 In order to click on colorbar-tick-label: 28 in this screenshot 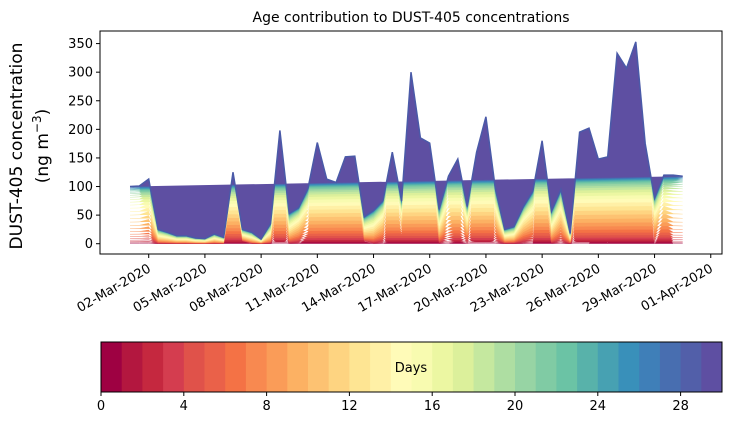, I will do `click(680, 406)`.